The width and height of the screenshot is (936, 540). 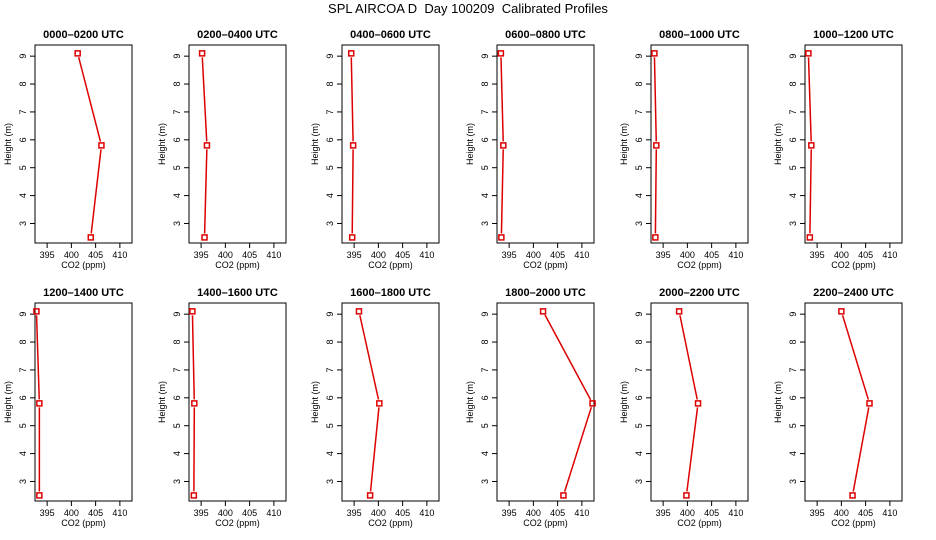 I want to click on panel-title: 0200–0400 UTC, so click(x=237, y=35).